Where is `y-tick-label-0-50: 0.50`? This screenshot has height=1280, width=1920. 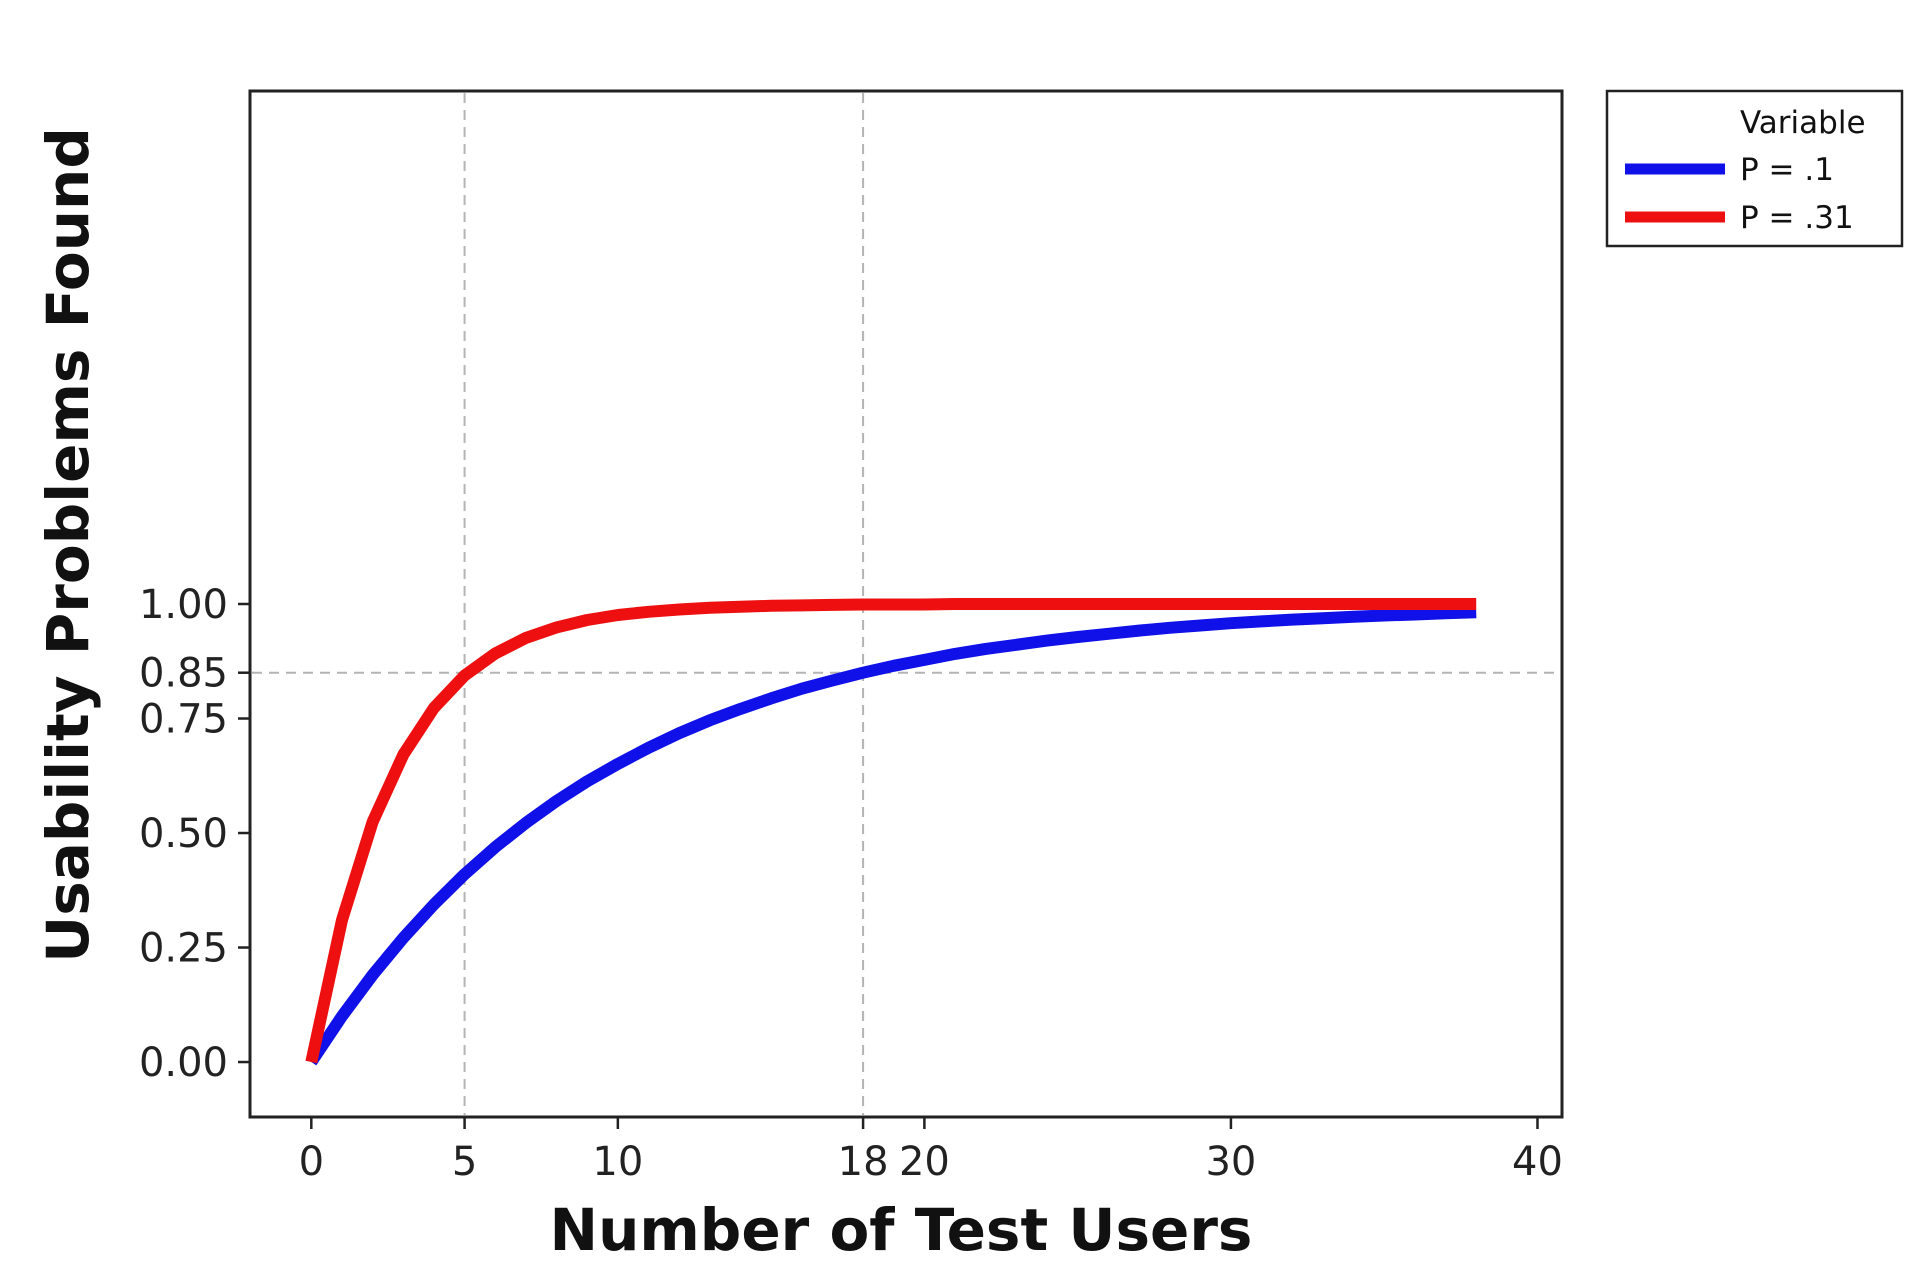 y-tick-label-0-50: 0.50 is located at coordinates (183, 834).